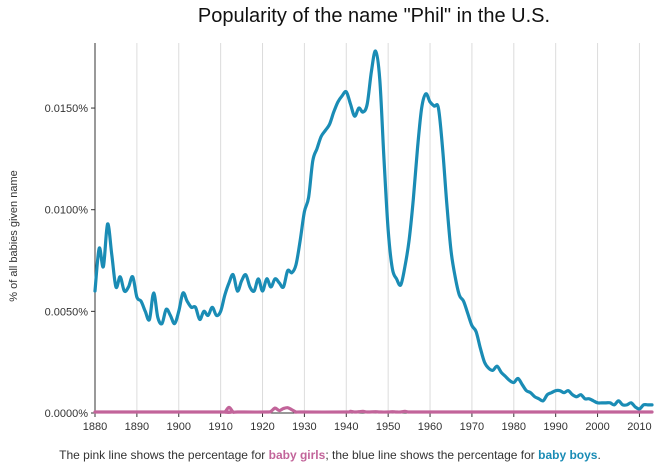  Describe the element at coordinates (388, 427) in the screenshot. I see `x-tick-label: 1950` at that location.